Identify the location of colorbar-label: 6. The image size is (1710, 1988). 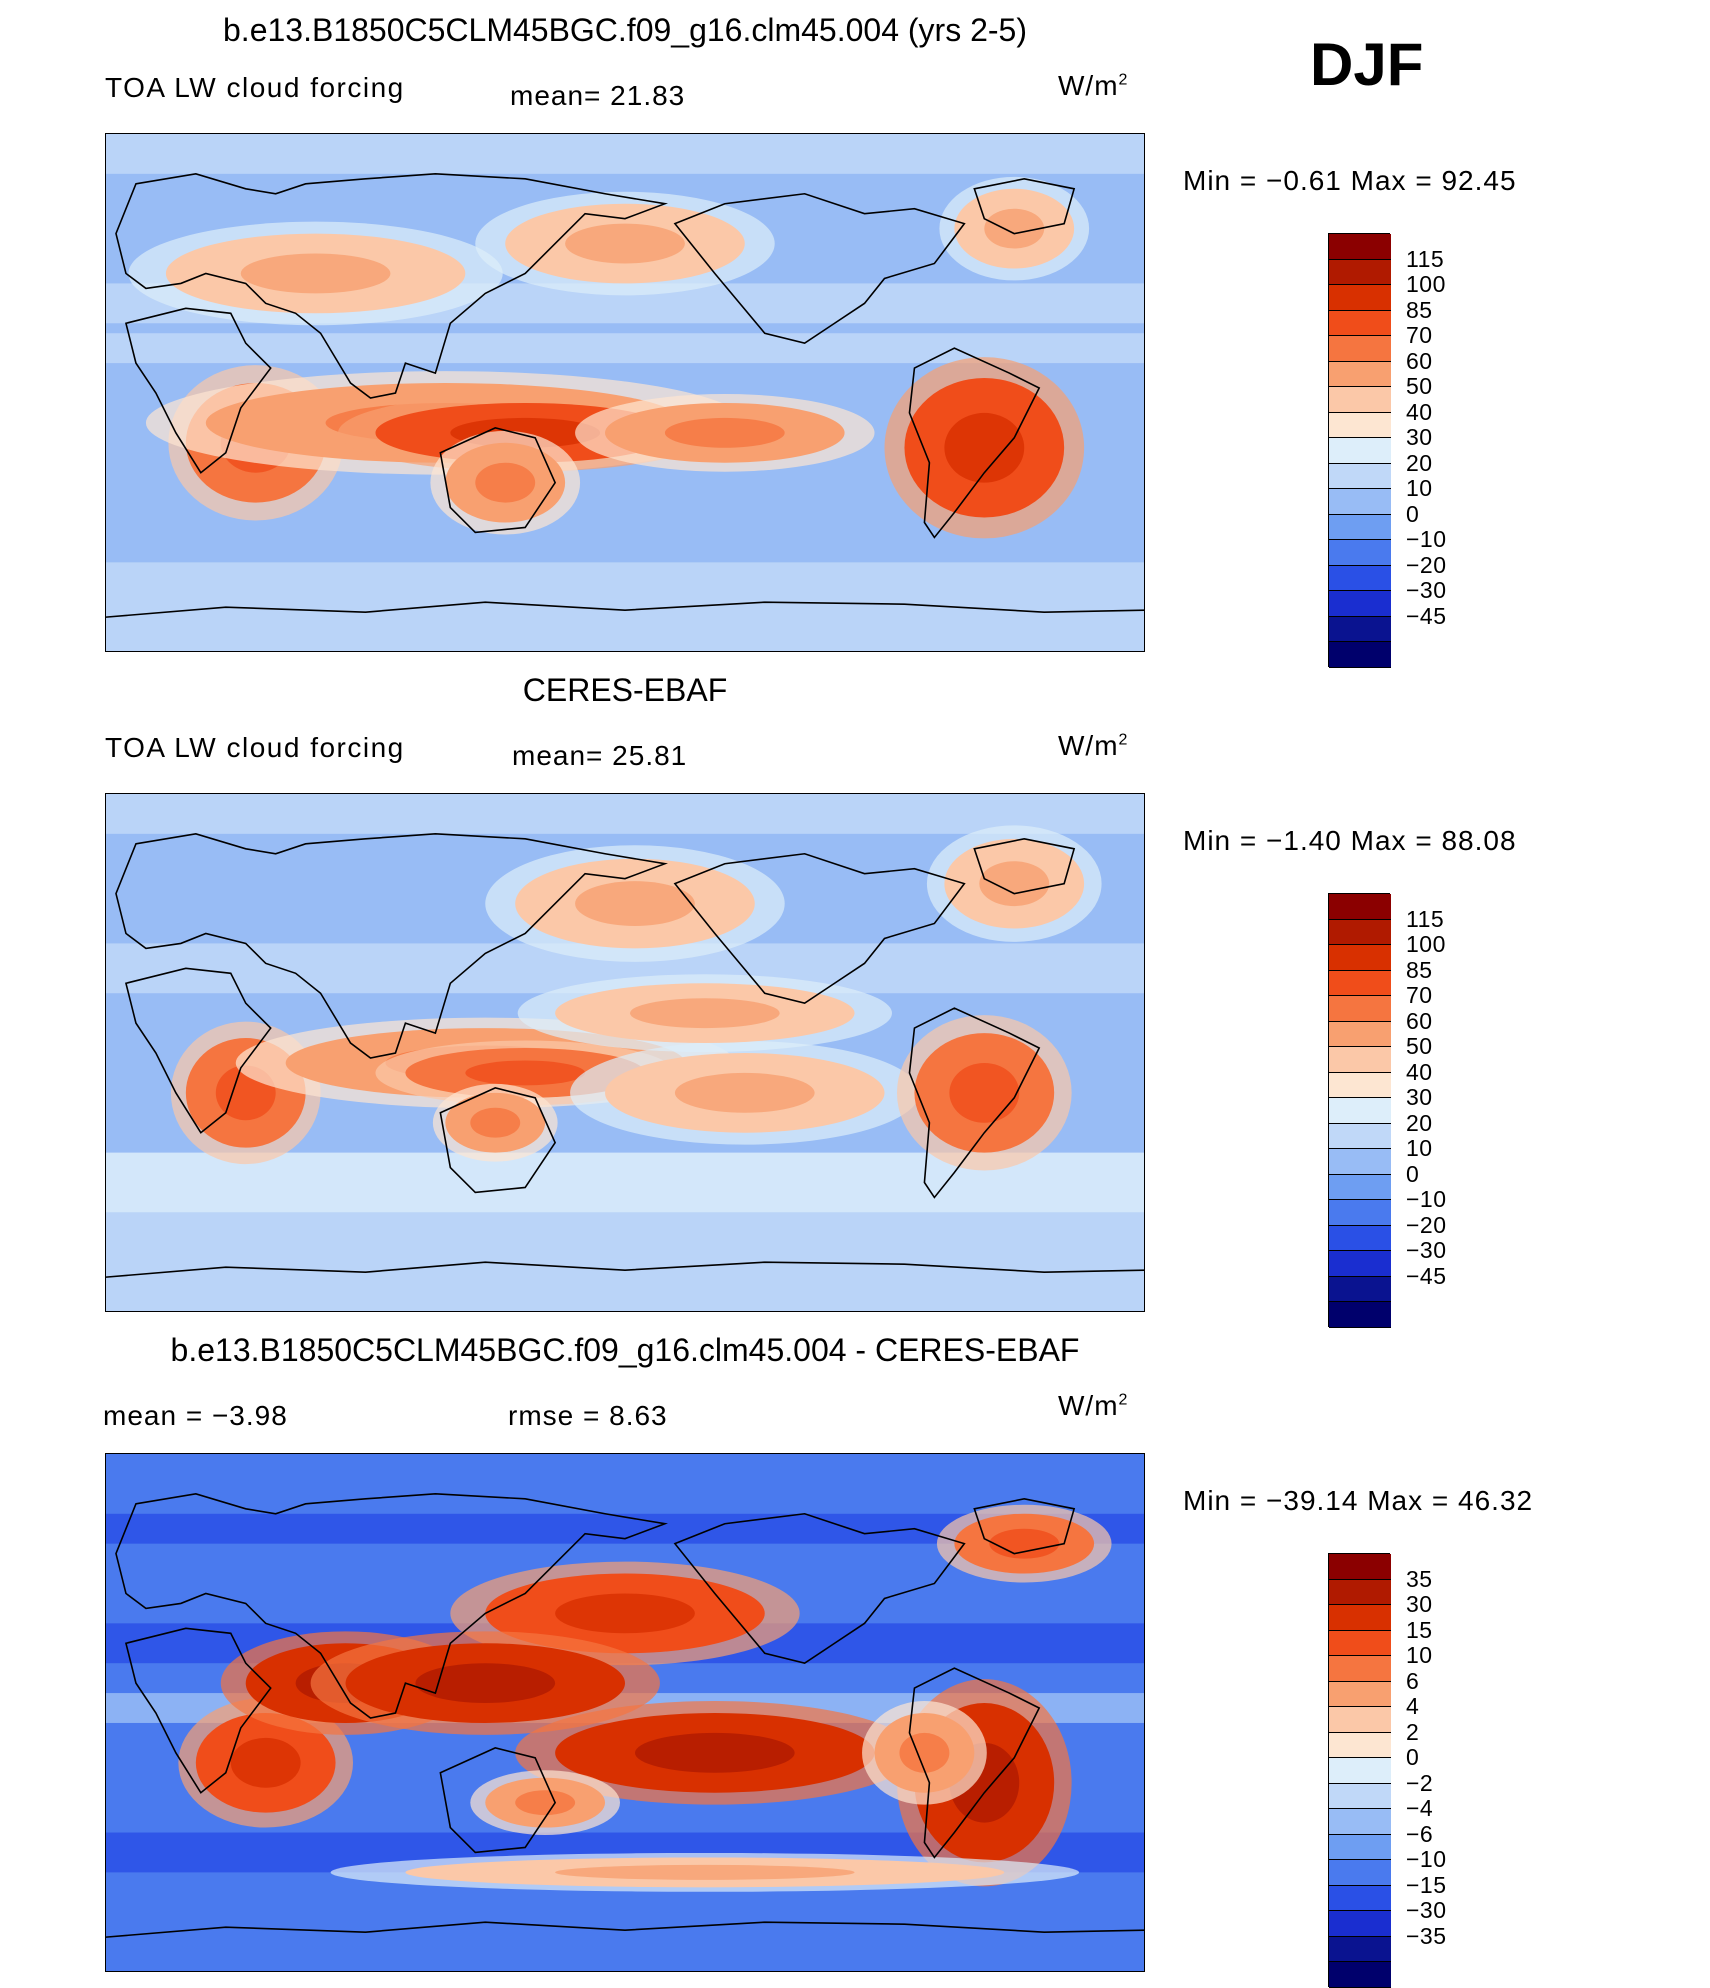
(1413, 1680).